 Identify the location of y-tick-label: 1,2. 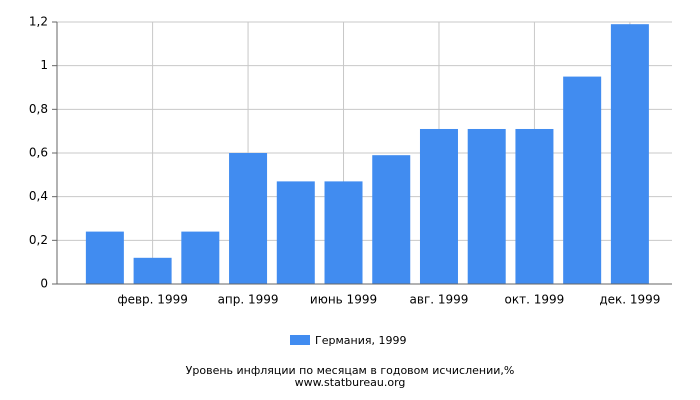
(38, 22).